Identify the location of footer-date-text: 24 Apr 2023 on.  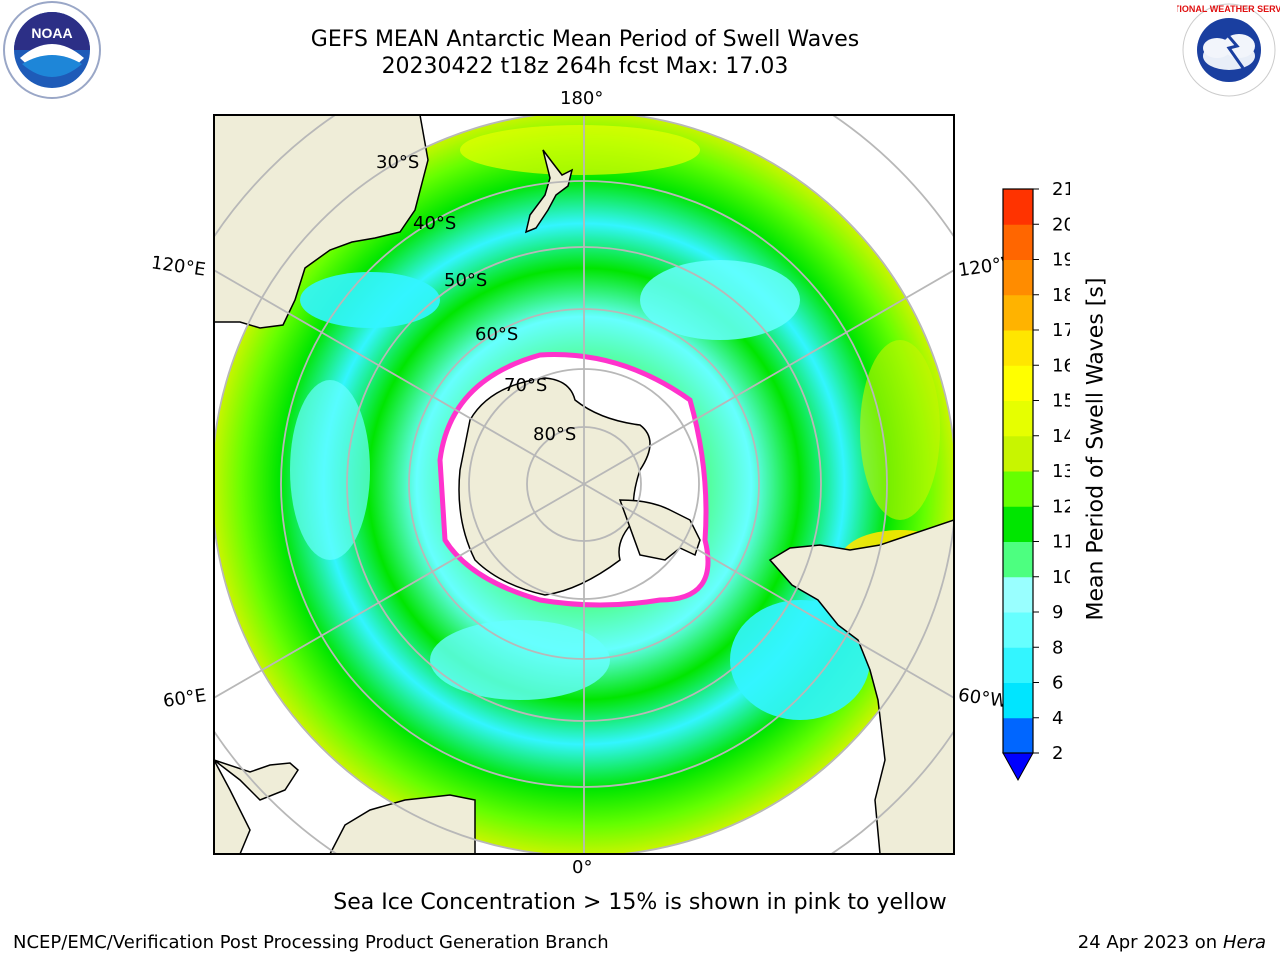
(1150, 942).